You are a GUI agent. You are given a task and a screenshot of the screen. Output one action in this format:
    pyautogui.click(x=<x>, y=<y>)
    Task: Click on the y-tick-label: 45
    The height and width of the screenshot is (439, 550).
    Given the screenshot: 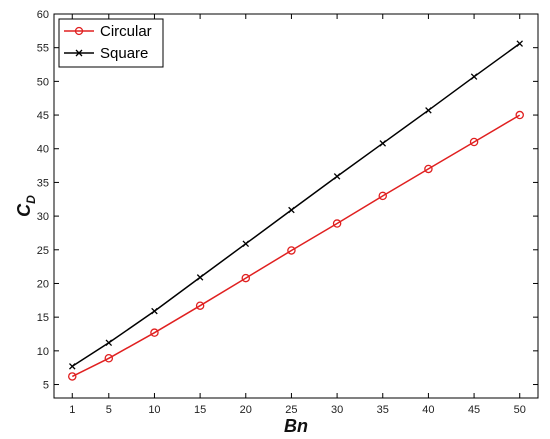 What is the action you would take?
    pyautogui.click(x=43, y=116)
    